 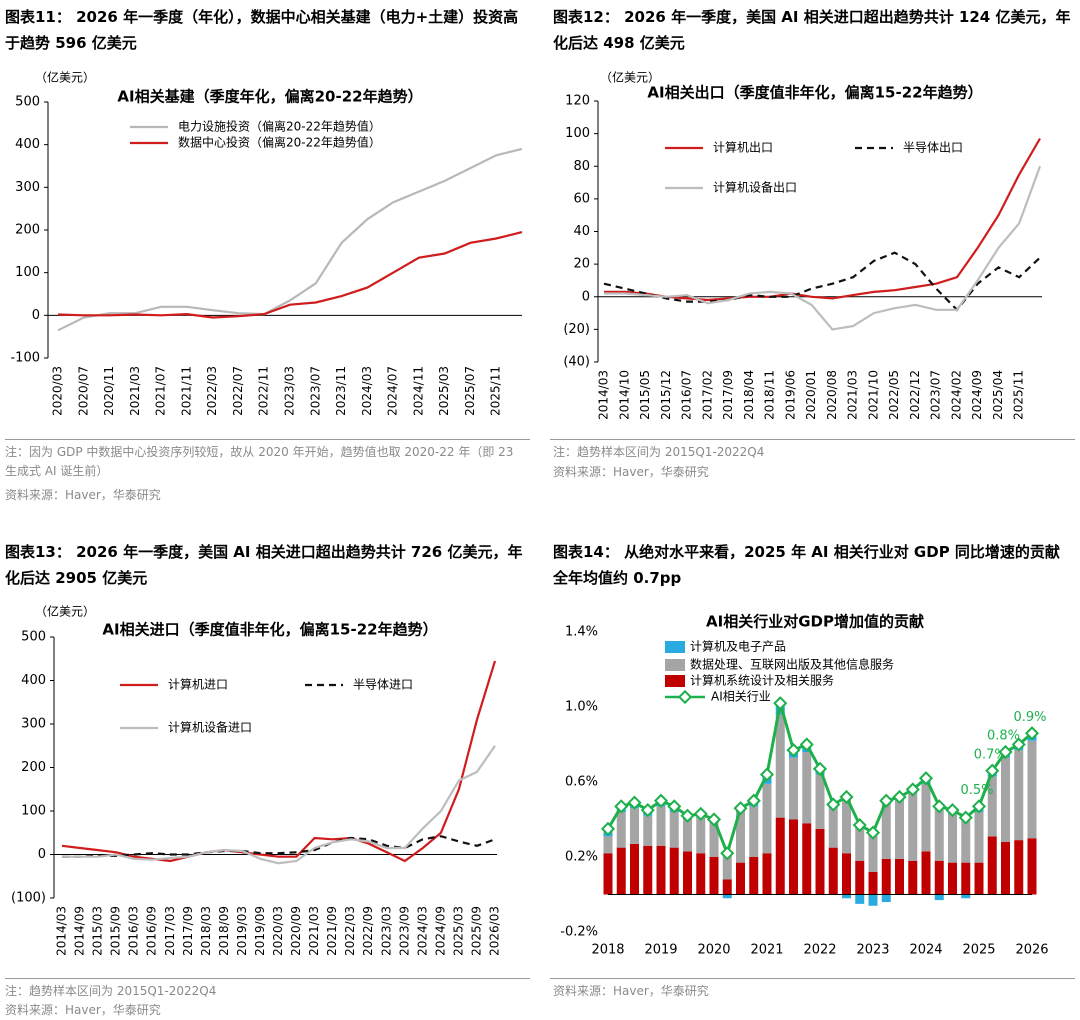 What do you see at coordinates (458, 931) in the screenshot?
I see `x-tick-label: 2025/03` at bounding box center [458, 931].